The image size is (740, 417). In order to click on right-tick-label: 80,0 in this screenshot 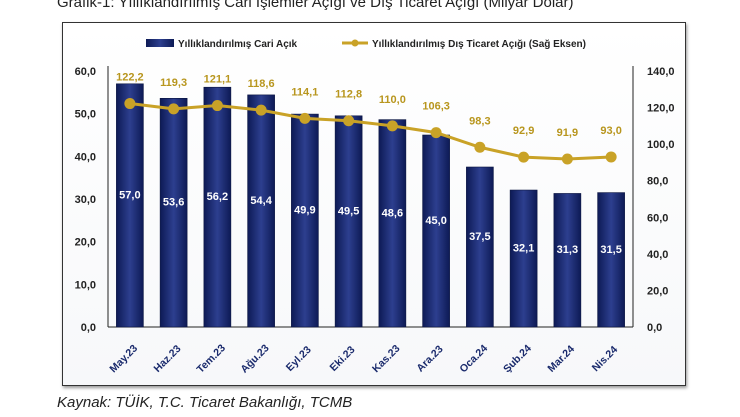, I will do `click(657, 182)`.